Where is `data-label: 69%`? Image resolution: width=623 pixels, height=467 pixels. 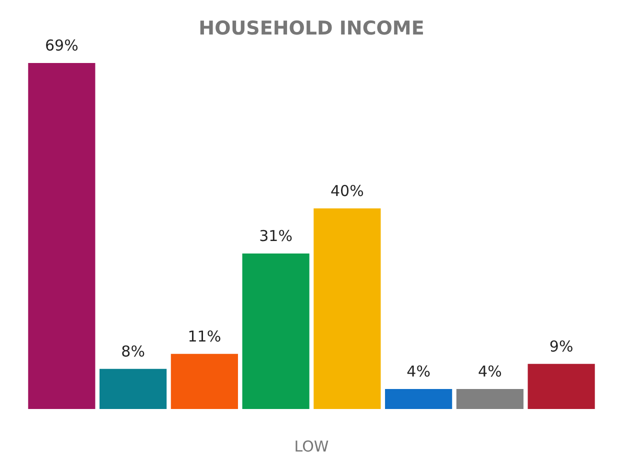
data-label: 69% is located at coordinates (61, 45).